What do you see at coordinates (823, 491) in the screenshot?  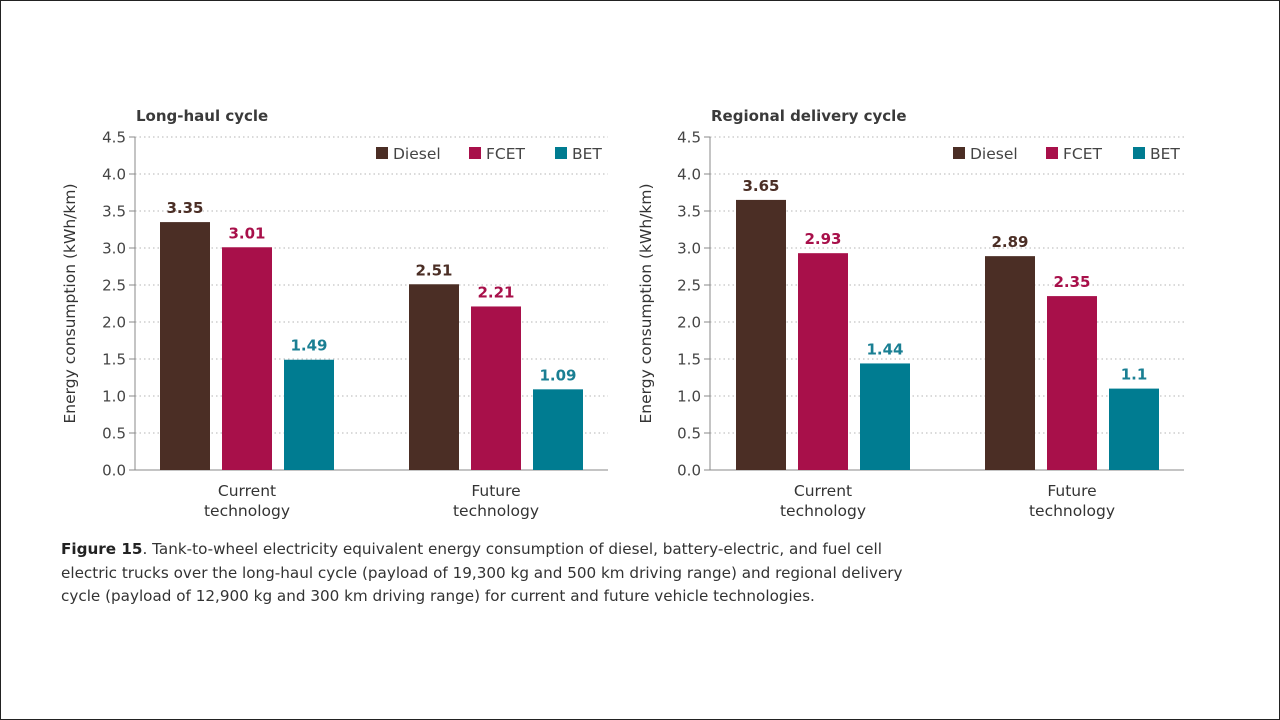 I see `chart2-category-label-1-line-1: Current` at bounding box center [823, 491].